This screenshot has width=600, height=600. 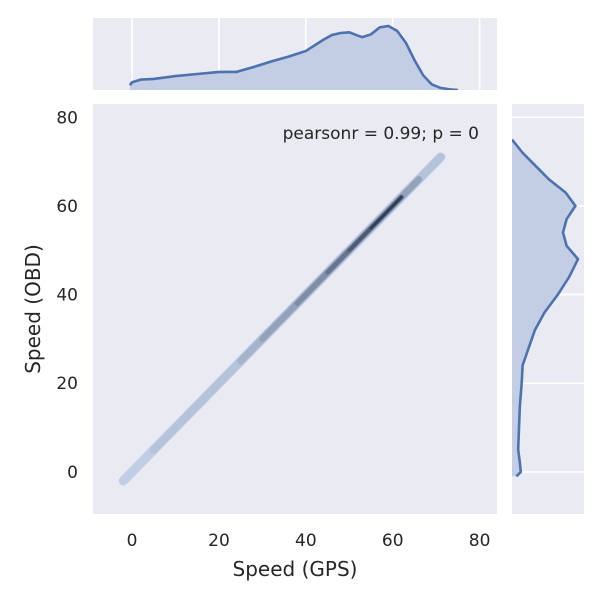 What do you see at coordinates (480, 541) in the screenshot?
I see `x-tick-label: 80` at bounding box center [480, 541].